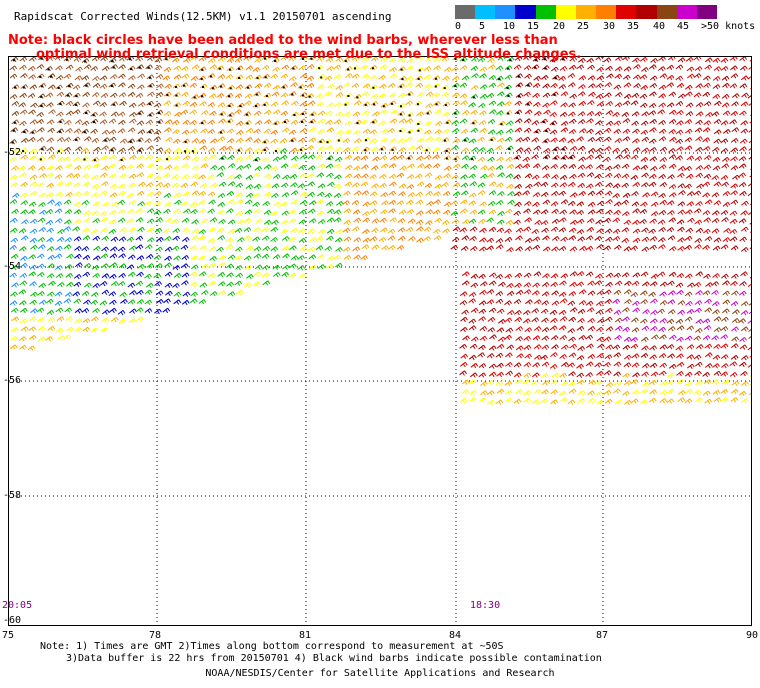  Describe the element at coordinates (12, 152) in the screenshot. I see `y-tick-label: -52` at that location.